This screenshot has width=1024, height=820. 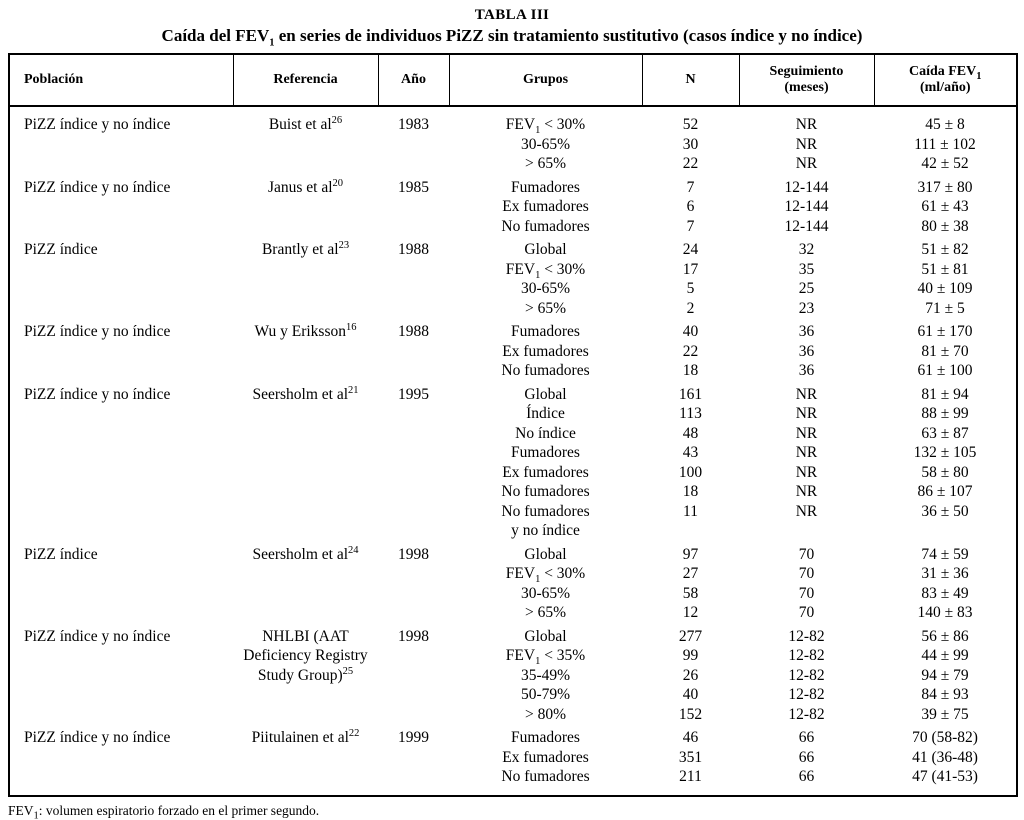 I want to click on table-row: No fumadores 11 NR 36 ± 50, so click(x=513, y=512).